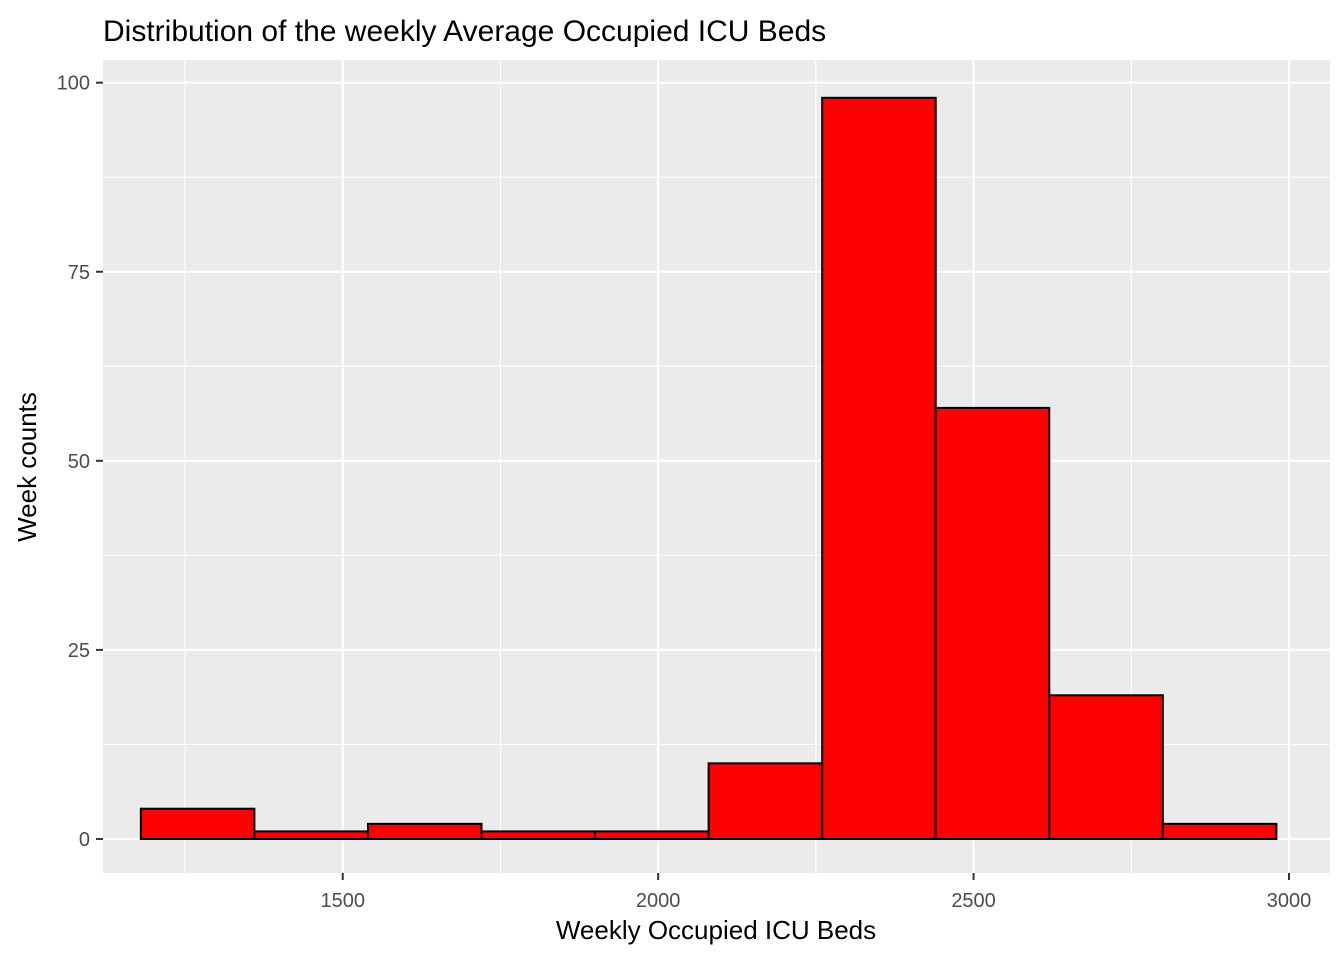 This screenshot has width=1344, height=960. I want to click on y-tick-label-1: 25, so click(79, 651).